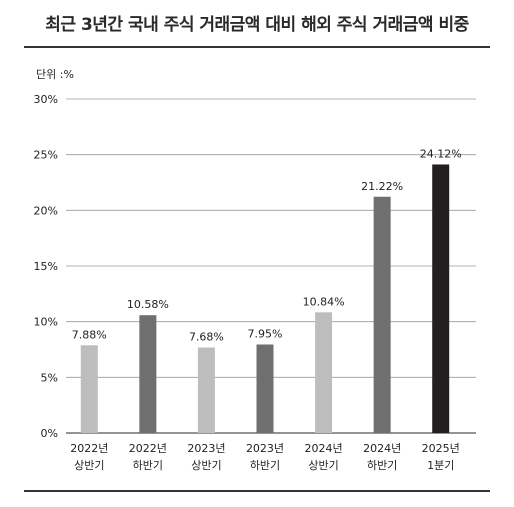 This screenshot has width=514, height=507. Describe the element at coordinates (324, 301) in the screenshot. I see `data-label: 10.84%` at that location.